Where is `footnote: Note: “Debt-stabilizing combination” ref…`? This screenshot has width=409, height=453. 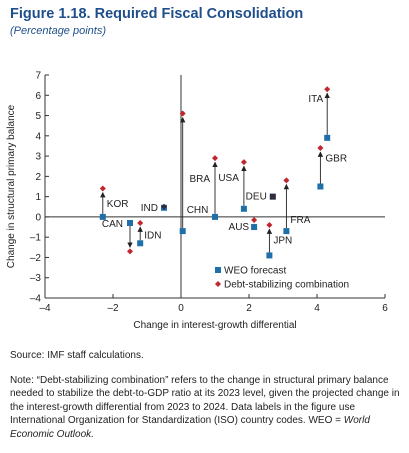
footnote: Note: “Debt-stabilizing combination” ref… is located at coordinates (206, 407).